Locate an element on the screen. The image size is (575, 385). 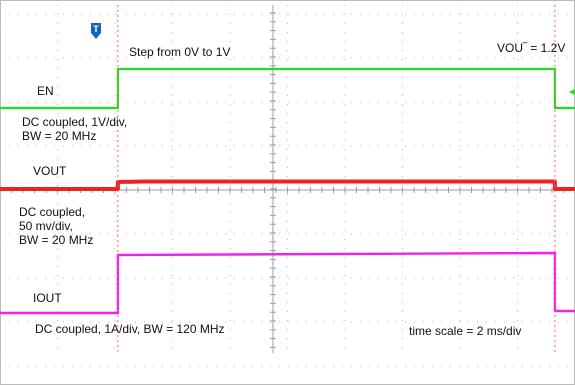
trigger-icon: T is located at coordinates (96, 31).